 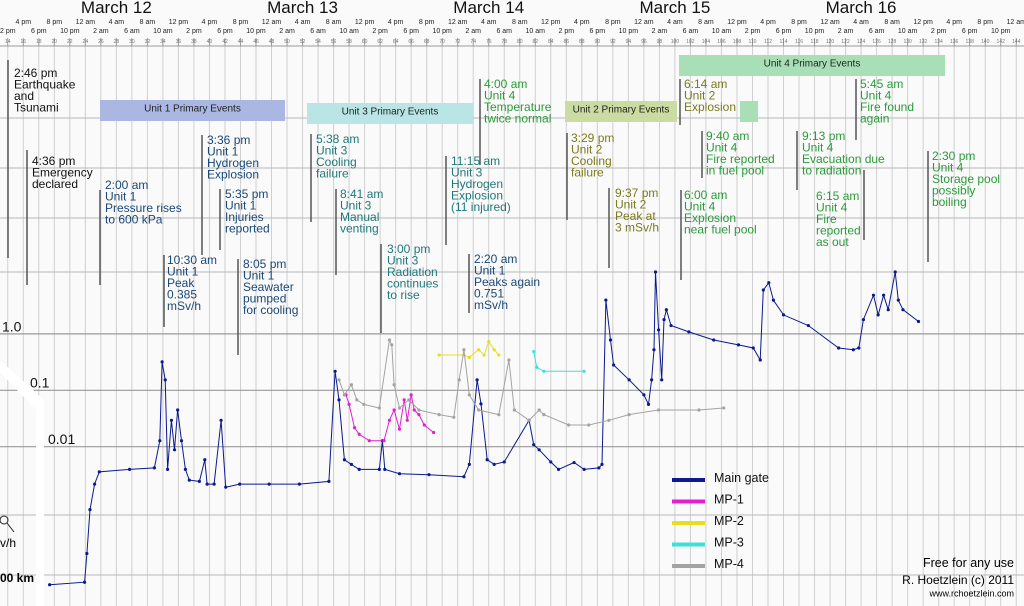 I want to click on hour-number: 126, so click(x=876, y=42).